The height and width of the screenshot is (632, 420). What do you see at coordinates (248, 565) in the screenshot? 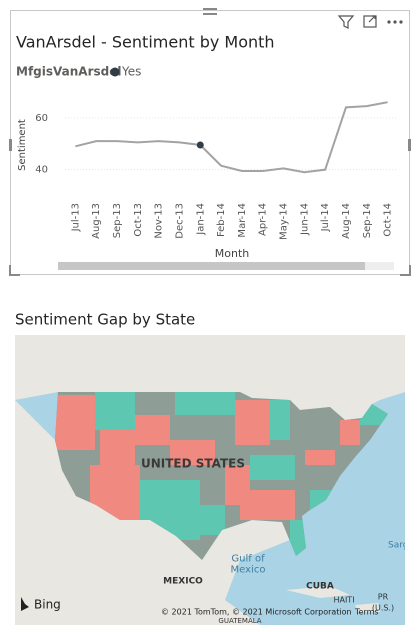
I see `map-label: Gulf of Mexico` at bounding box center [248, 565].